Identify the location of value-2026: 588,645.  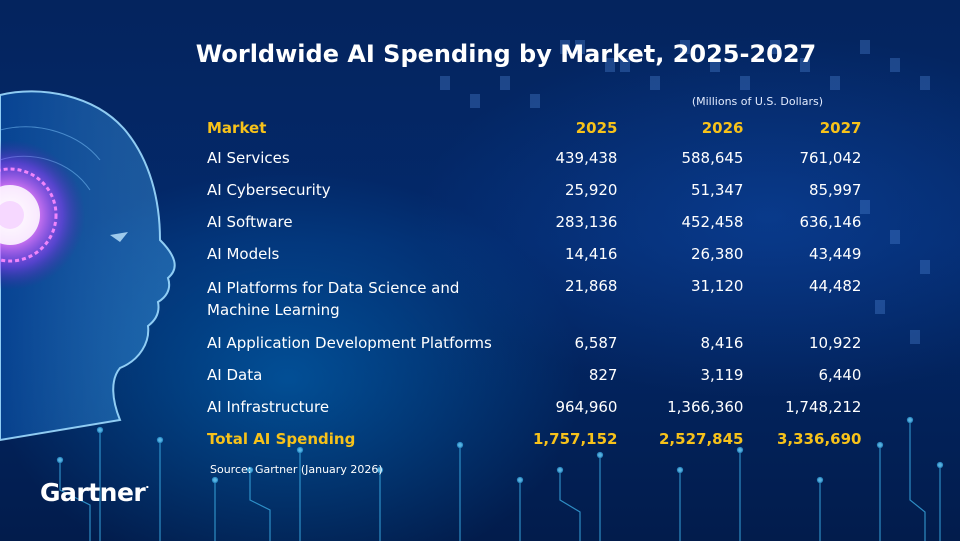
(712, 158).